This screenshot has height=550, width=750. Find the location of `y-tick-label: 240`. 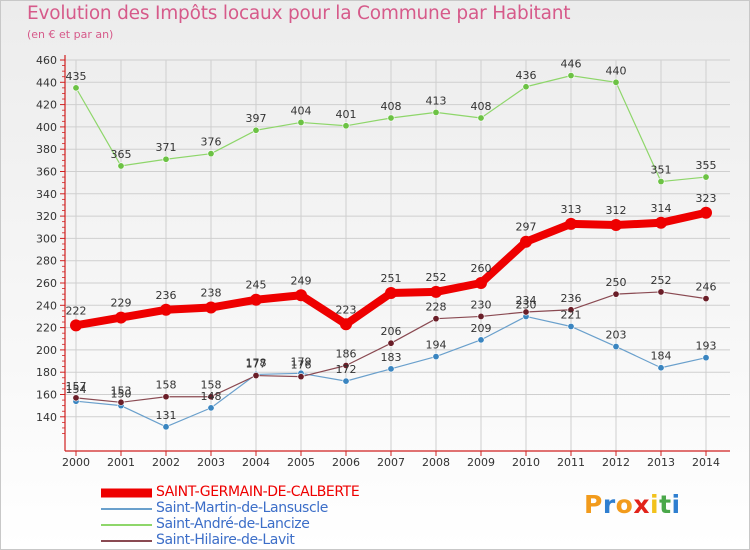

y-tick-label: 240 is located at coordinates (46, 305).